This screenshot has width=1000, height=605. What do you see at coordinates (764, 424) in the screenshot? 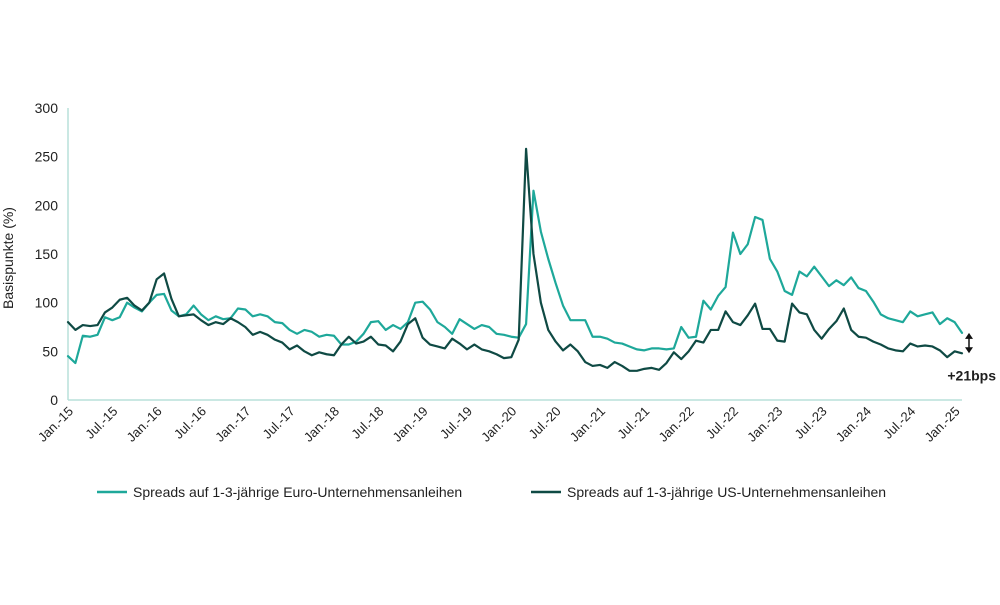
I see `x-tick-label: Jan.-23` at bounding box center [764, 424].